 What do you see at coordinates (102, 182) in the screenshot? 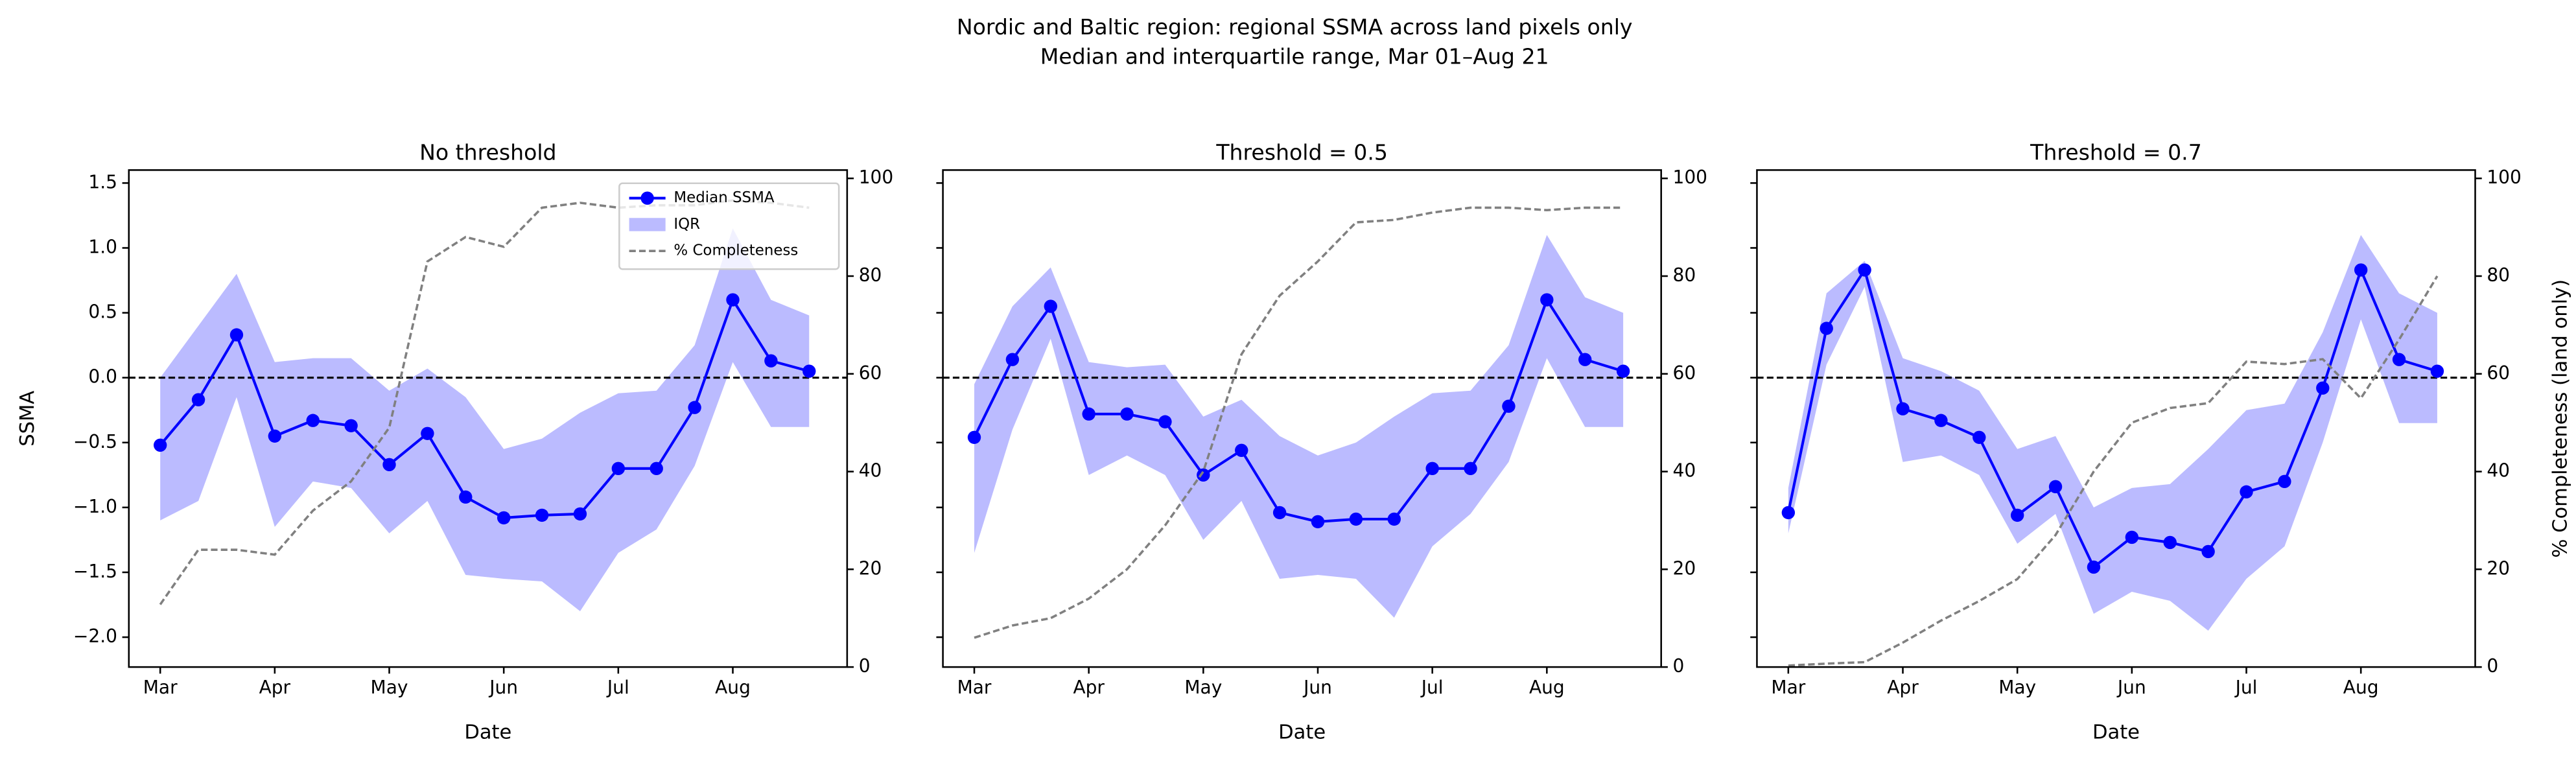
I see `y-tick-label: 1.5` at bounding box center [102, 182].